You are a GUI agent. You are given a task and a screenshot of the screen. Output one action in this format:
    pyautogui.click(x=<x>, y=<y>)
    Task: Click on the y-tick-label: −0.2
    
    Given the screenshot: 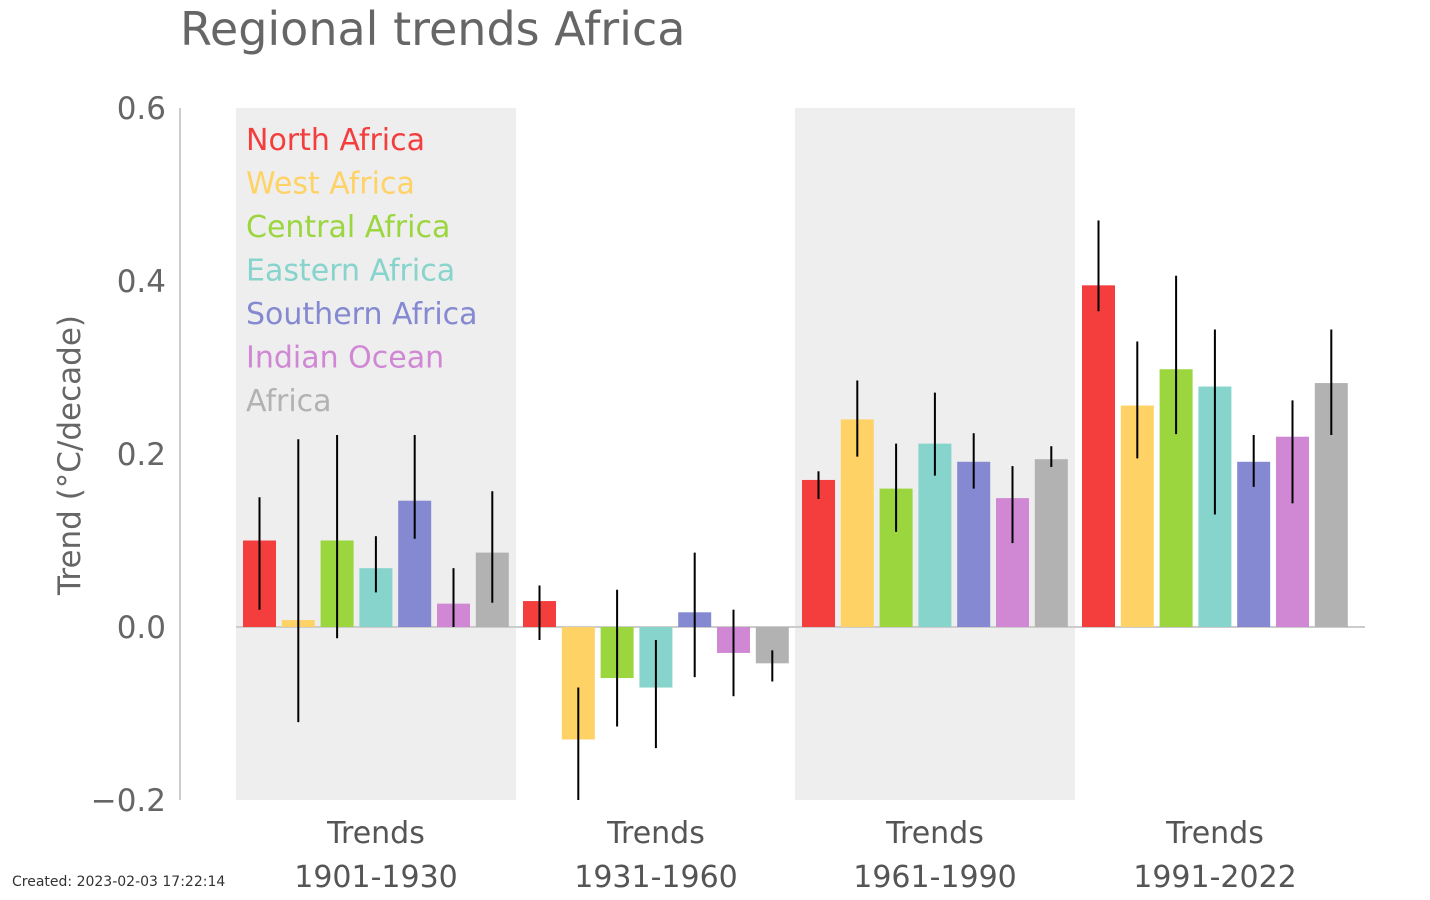 What is the action you would take?
    pyautogui.click(x=128, y=801)
    